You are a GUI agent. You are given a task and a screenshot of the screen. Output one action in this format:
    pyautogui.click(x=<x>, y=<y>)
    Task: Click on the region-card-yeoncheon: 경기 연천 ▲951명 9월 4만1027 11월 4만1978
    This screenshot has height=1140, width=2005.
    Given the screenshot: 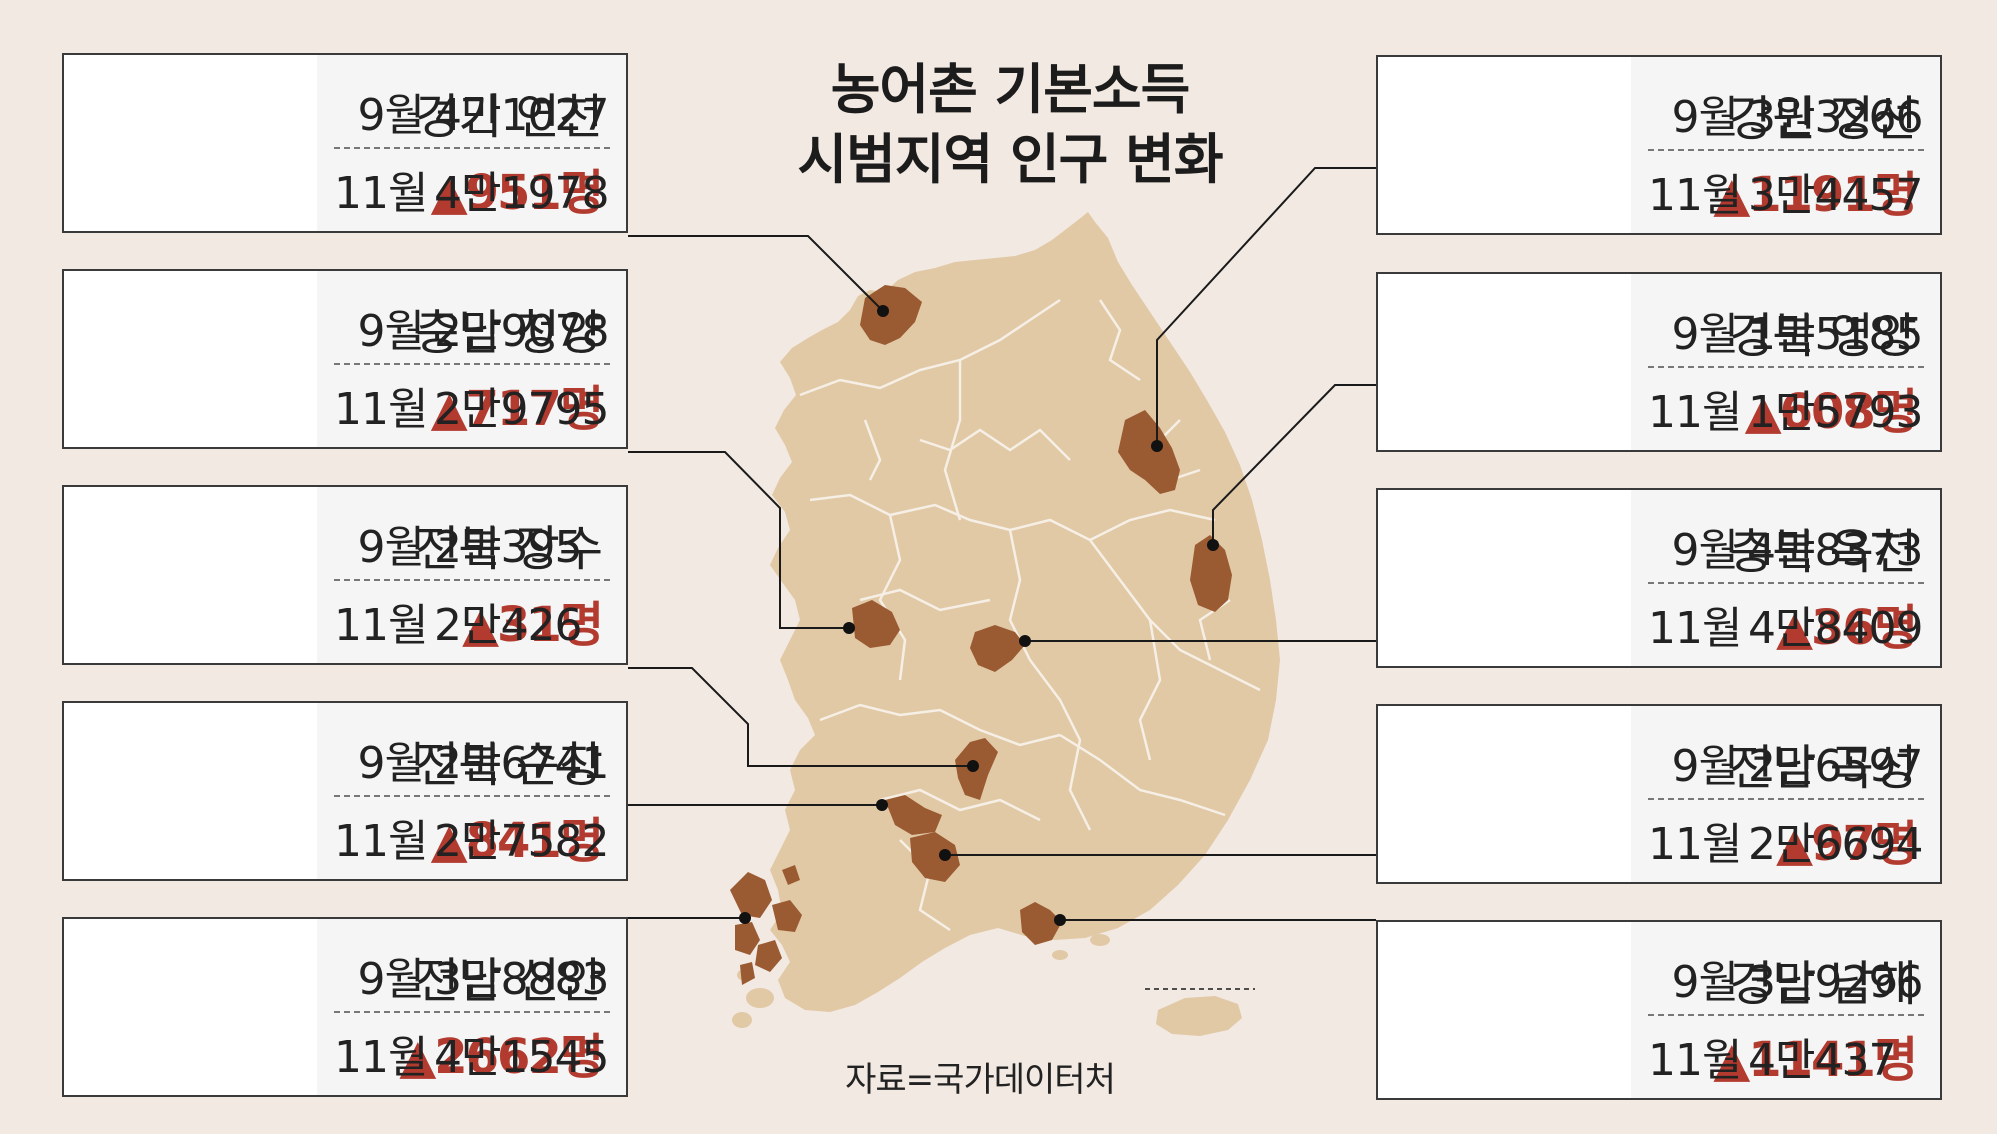 What is the action you would take?
    pyautogui.click(x=345, y=143)
    